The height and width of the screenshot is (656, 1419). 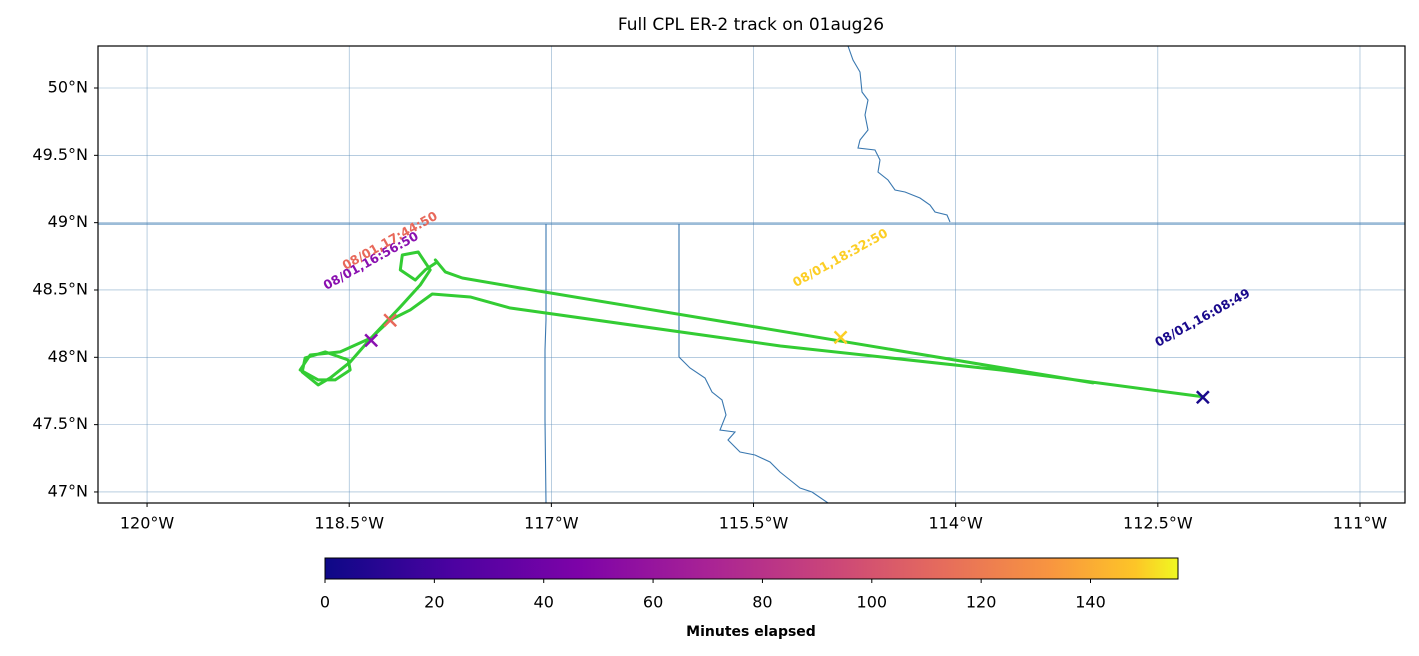 I want to click on y-tick-label: 49°N, so click(x=68, y=221).